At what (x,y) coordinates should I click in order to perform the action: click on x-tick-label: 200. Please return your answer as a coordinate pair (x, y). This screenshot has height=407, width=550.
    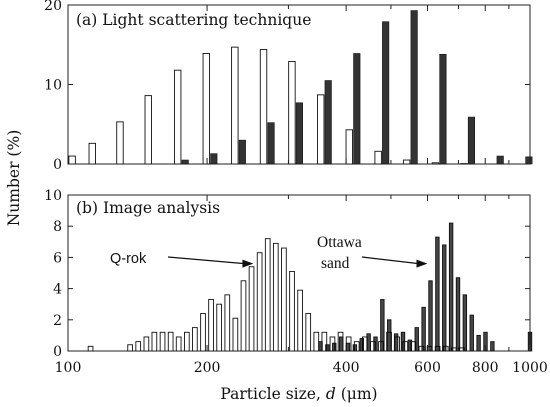
    Looking at the image, I should click on (207, 368).